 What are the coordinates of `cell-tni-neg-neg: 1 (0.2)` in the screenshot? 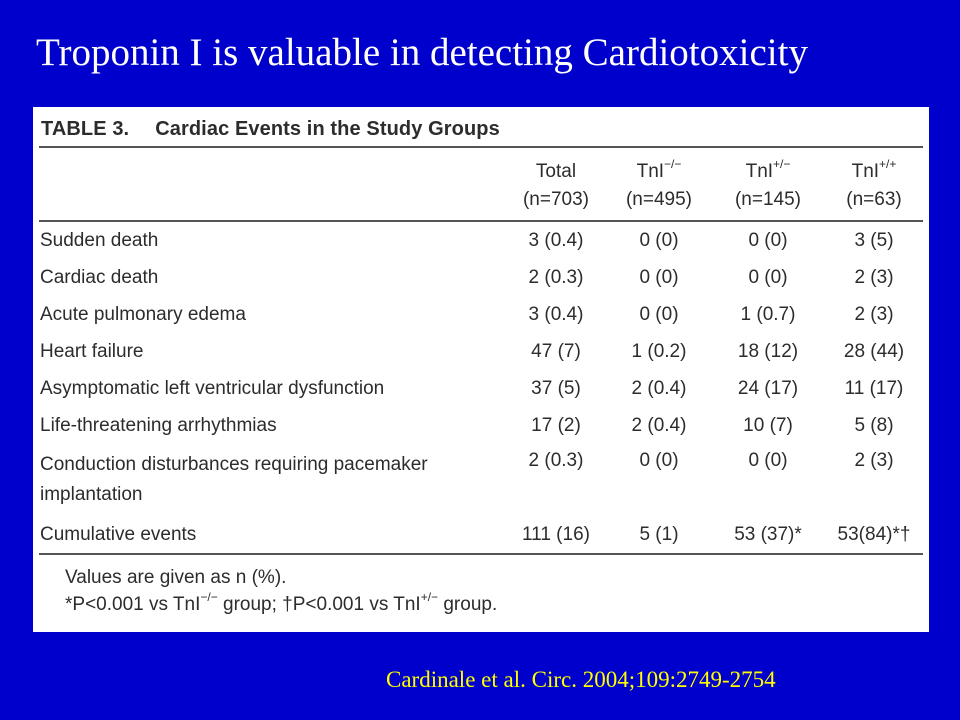 It's located at (659, 351).